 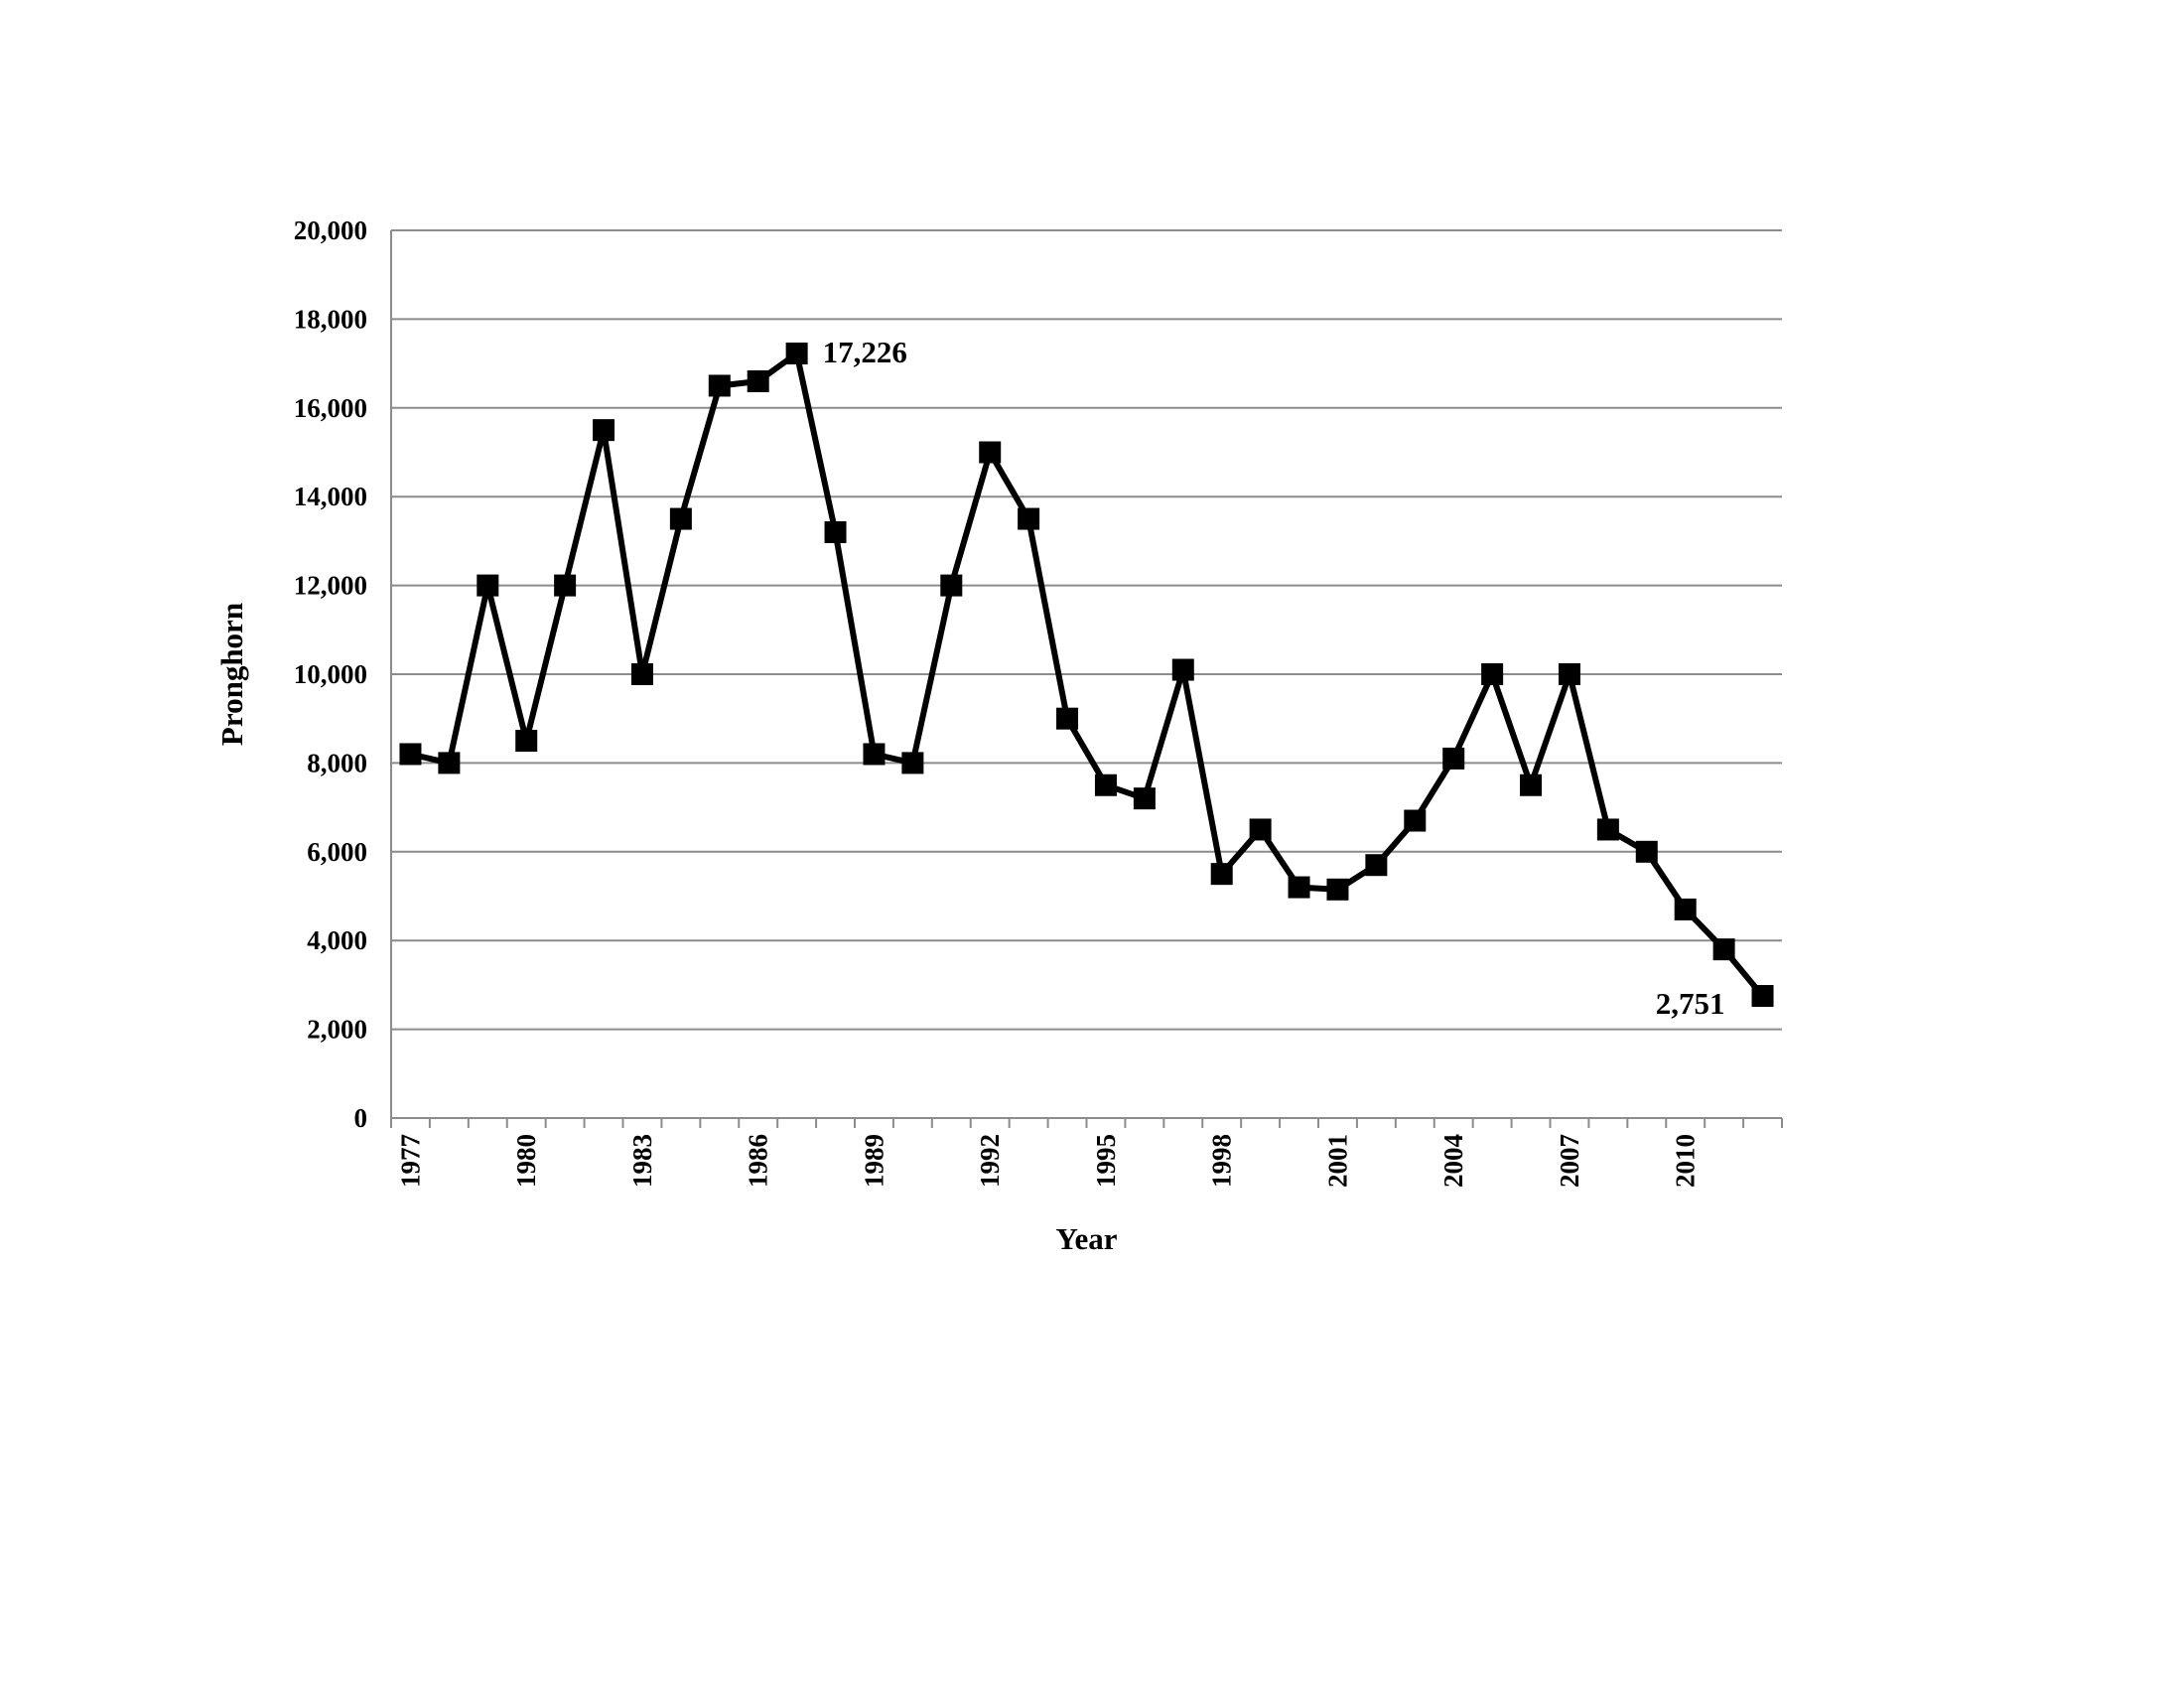 What do you see at coordinates (1106, 1161) in the screenshot?
I see `x-tick-label: 1995` at bounding box center [1106, 1161].